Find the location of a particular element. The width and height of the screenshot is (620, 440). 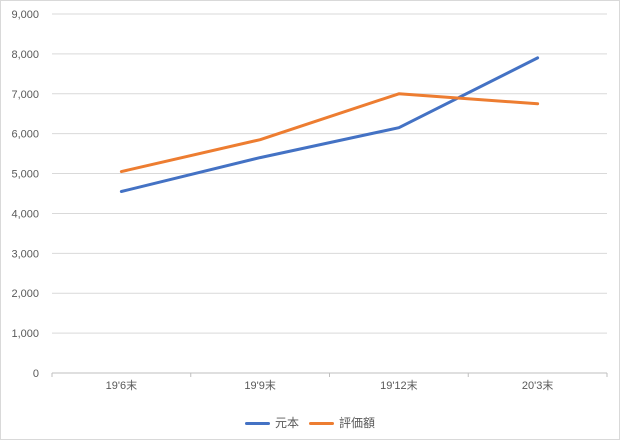

y-axis-tick-label: 2,000 is located at coordinates (25, 294).